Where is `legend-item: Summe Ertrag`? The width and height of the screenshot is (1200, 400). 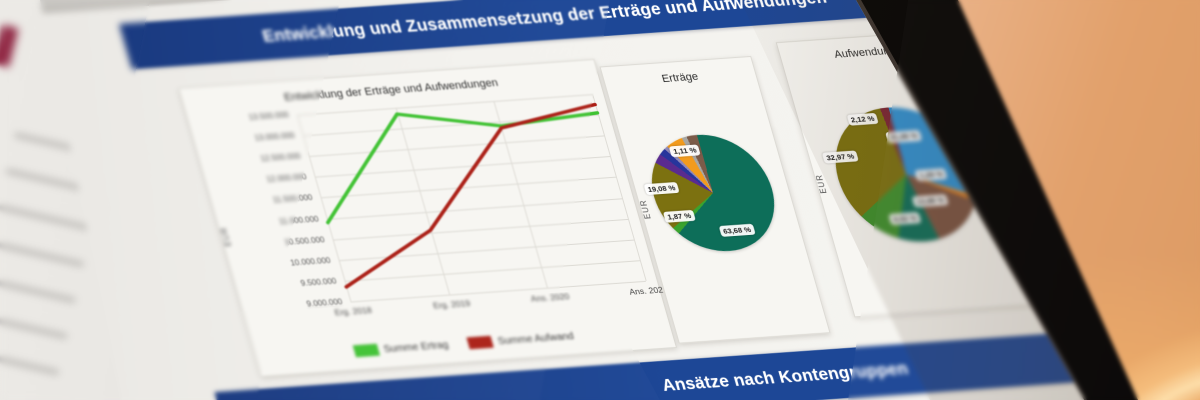 legend-item: Summe Ertrag is located at coordinates (401, 348).